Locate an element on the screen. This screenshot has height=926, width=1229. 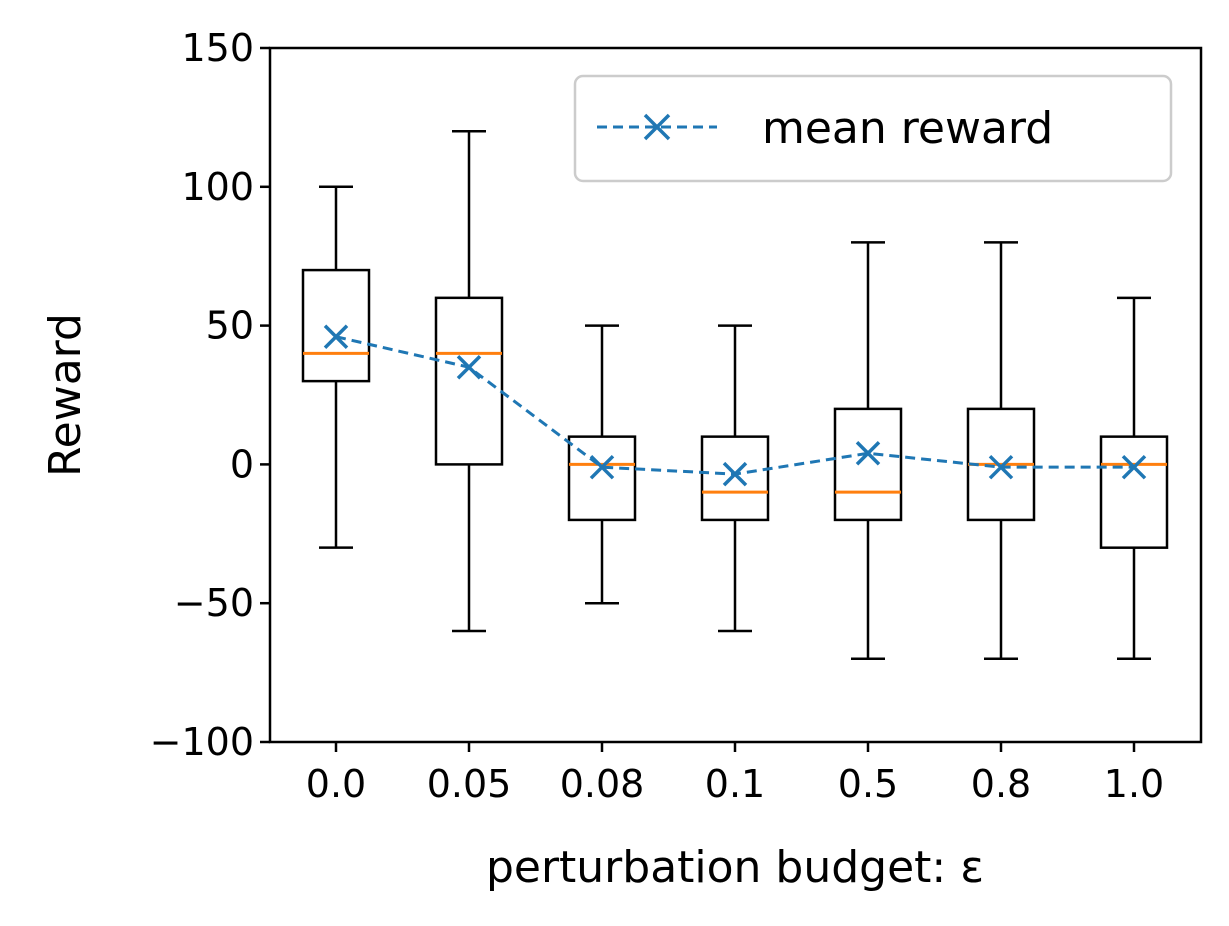
y-tick-label: 100 is located at coordinates (217, 187).